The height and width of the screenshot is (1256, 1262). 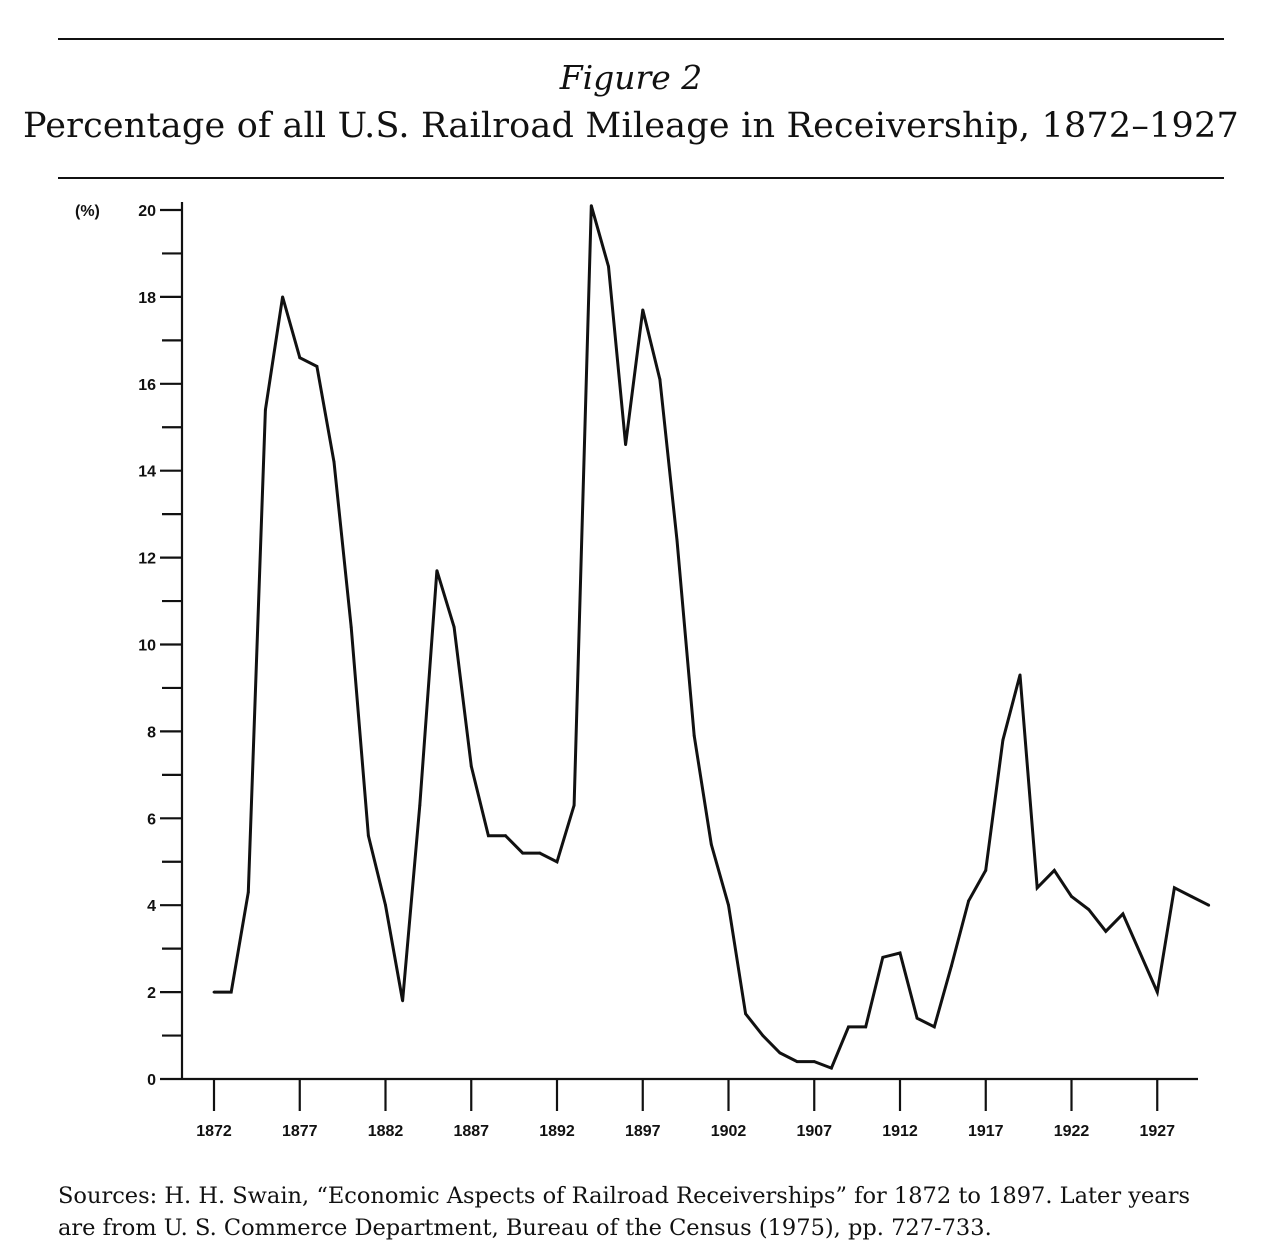 I want to click on y-tick-label: 0, so click(x=151, y=1080).